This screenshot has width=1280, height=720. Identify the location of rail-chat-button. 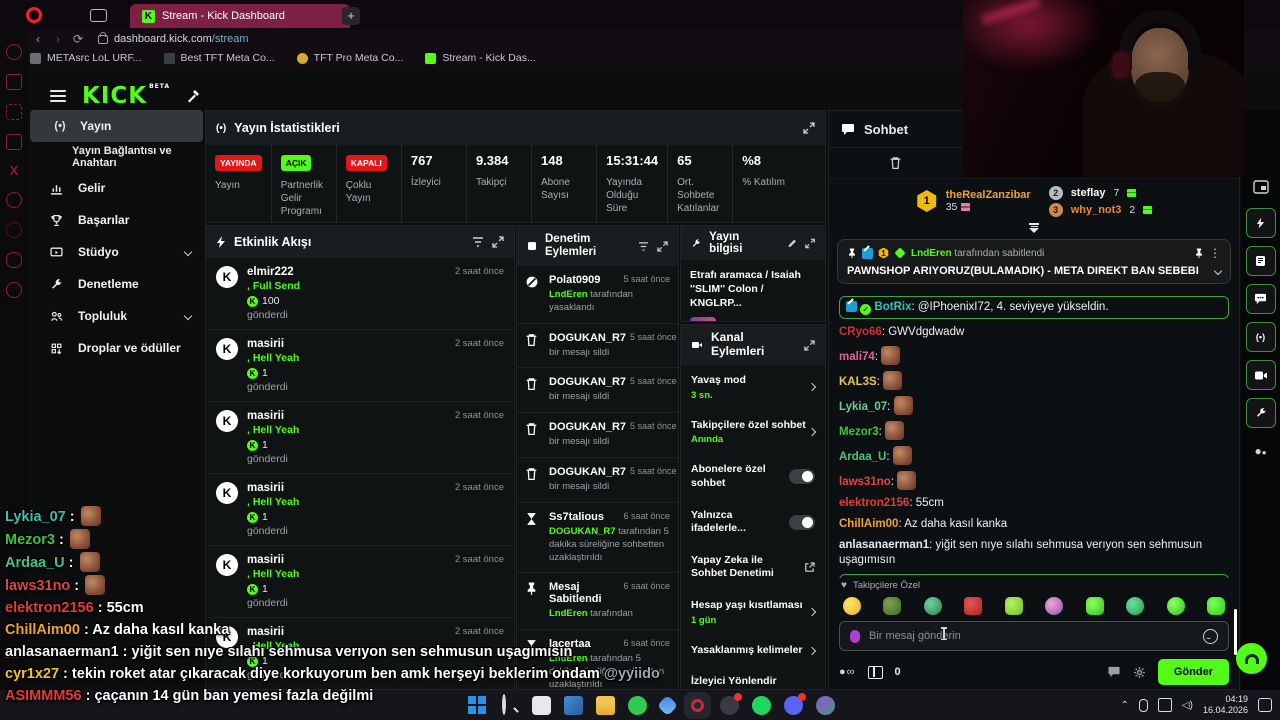
(1260, 299).